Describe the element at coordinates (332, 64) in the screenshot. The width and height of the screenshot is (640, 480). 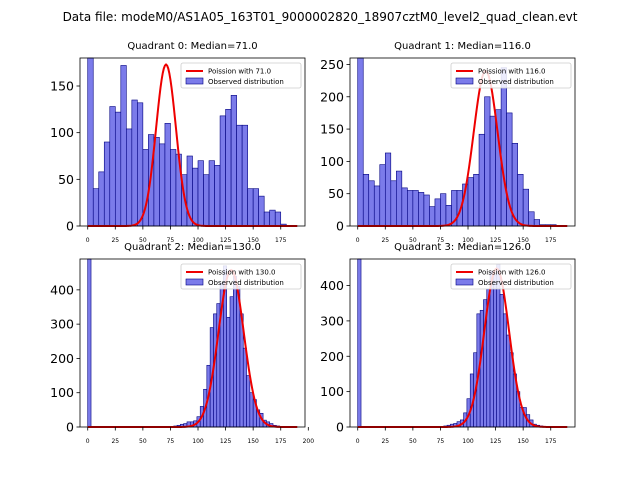
I see `y-tick-label: 250` at that location.